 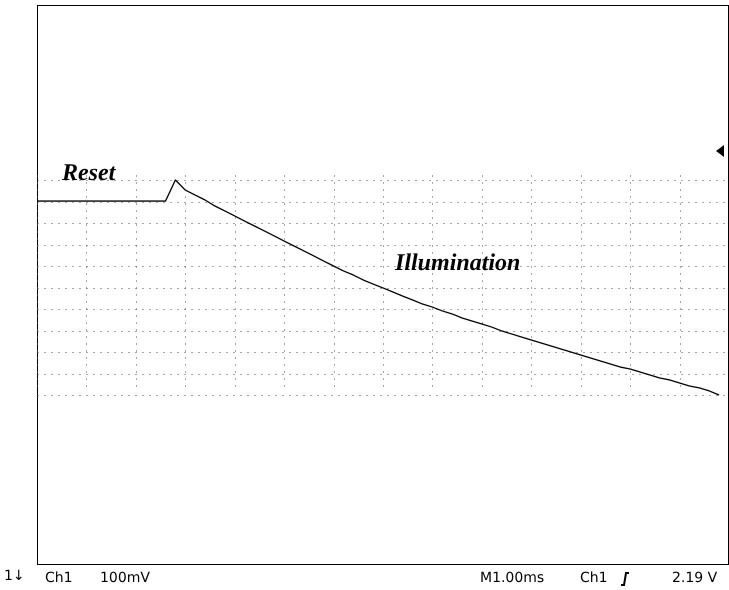 I want to click on text: 2.19 V, so click(x=695, y=578).